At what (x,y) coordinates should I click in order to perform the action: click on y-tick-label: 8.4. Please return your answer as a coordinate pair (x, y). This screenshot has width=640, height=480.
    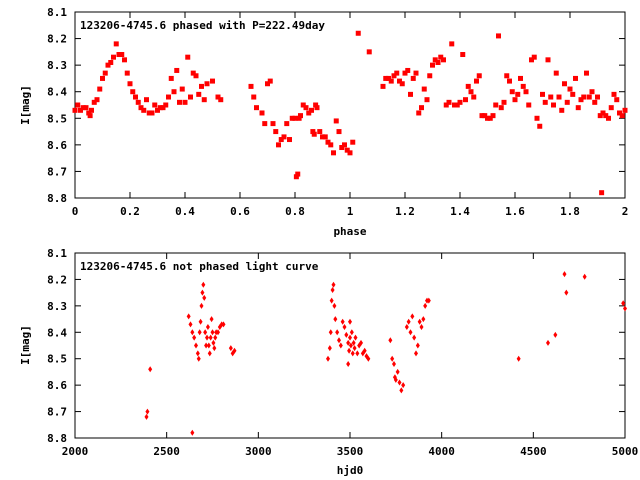
    Looking at the image, I should click on (57, 332).